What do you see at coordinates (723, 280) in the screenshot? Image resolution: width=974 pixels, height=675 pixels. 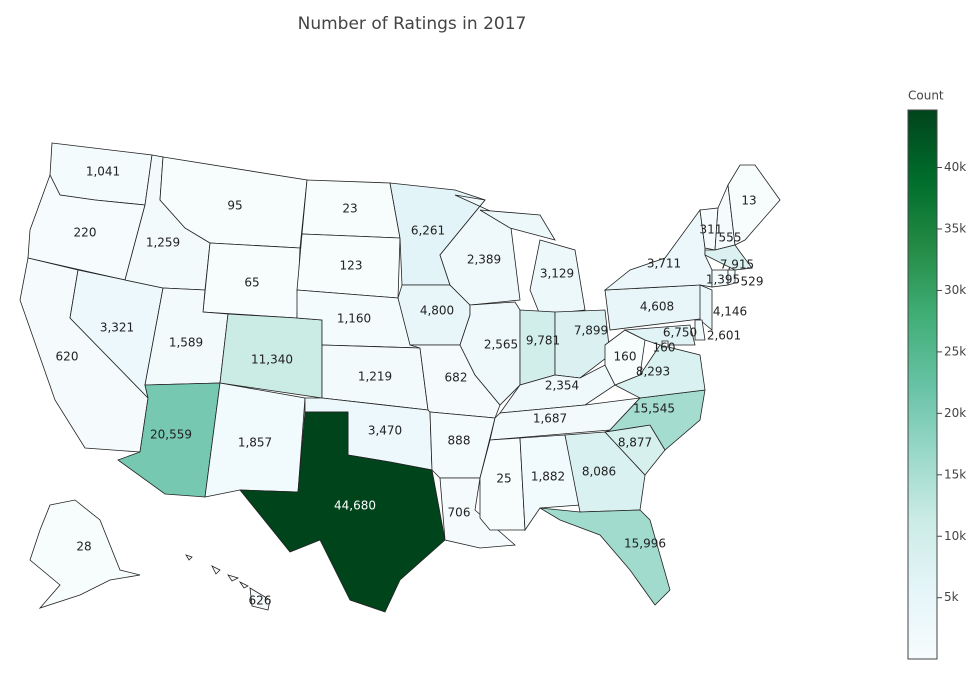 I see `state-value-label: 1,395` at bounding box center [723, 280].